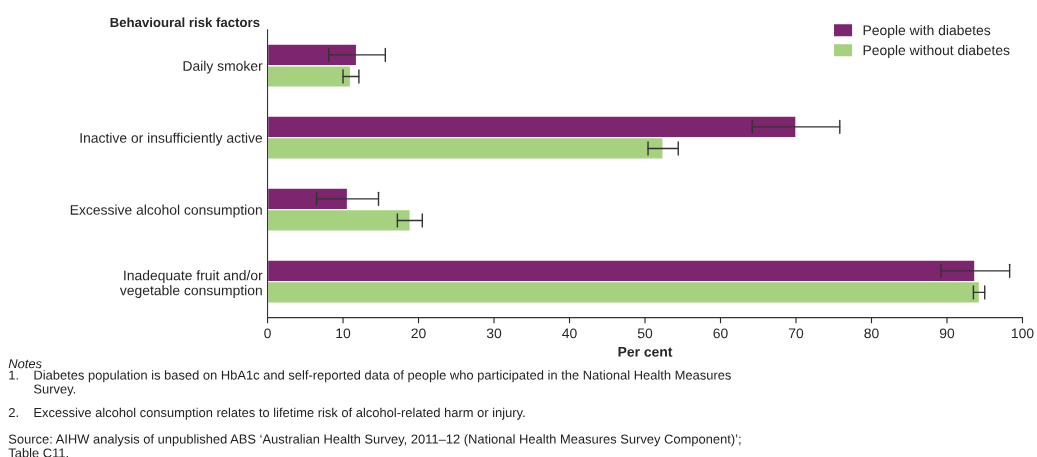  What do you see at coordinates (645, 352) in the screenshot?
I see `x-axis-title: Per cent` at bounding box center [645, 352].